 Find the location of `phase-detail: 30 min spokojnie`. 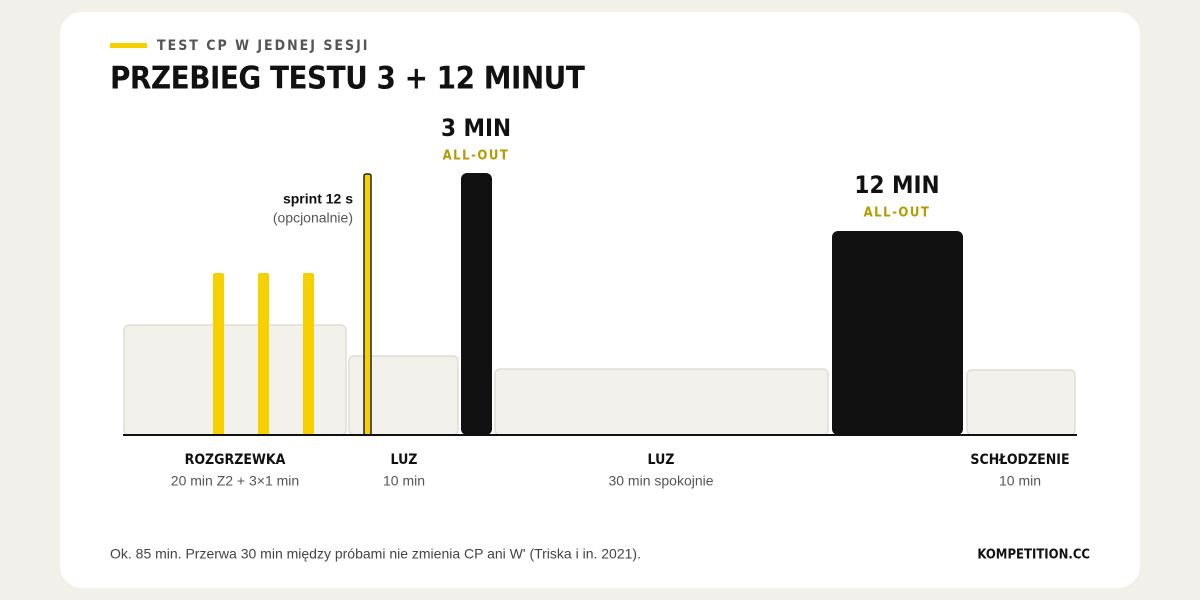

phase-detail: 30 min spokojnie is located at coordinates (660, 481).